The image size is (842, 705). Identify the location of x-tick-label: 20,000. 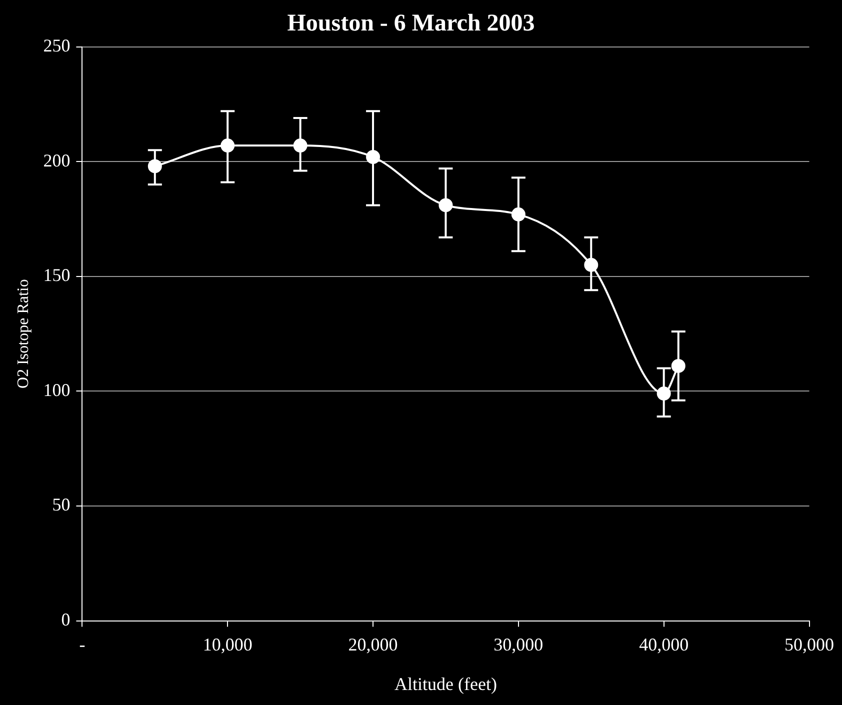
(373, 644).